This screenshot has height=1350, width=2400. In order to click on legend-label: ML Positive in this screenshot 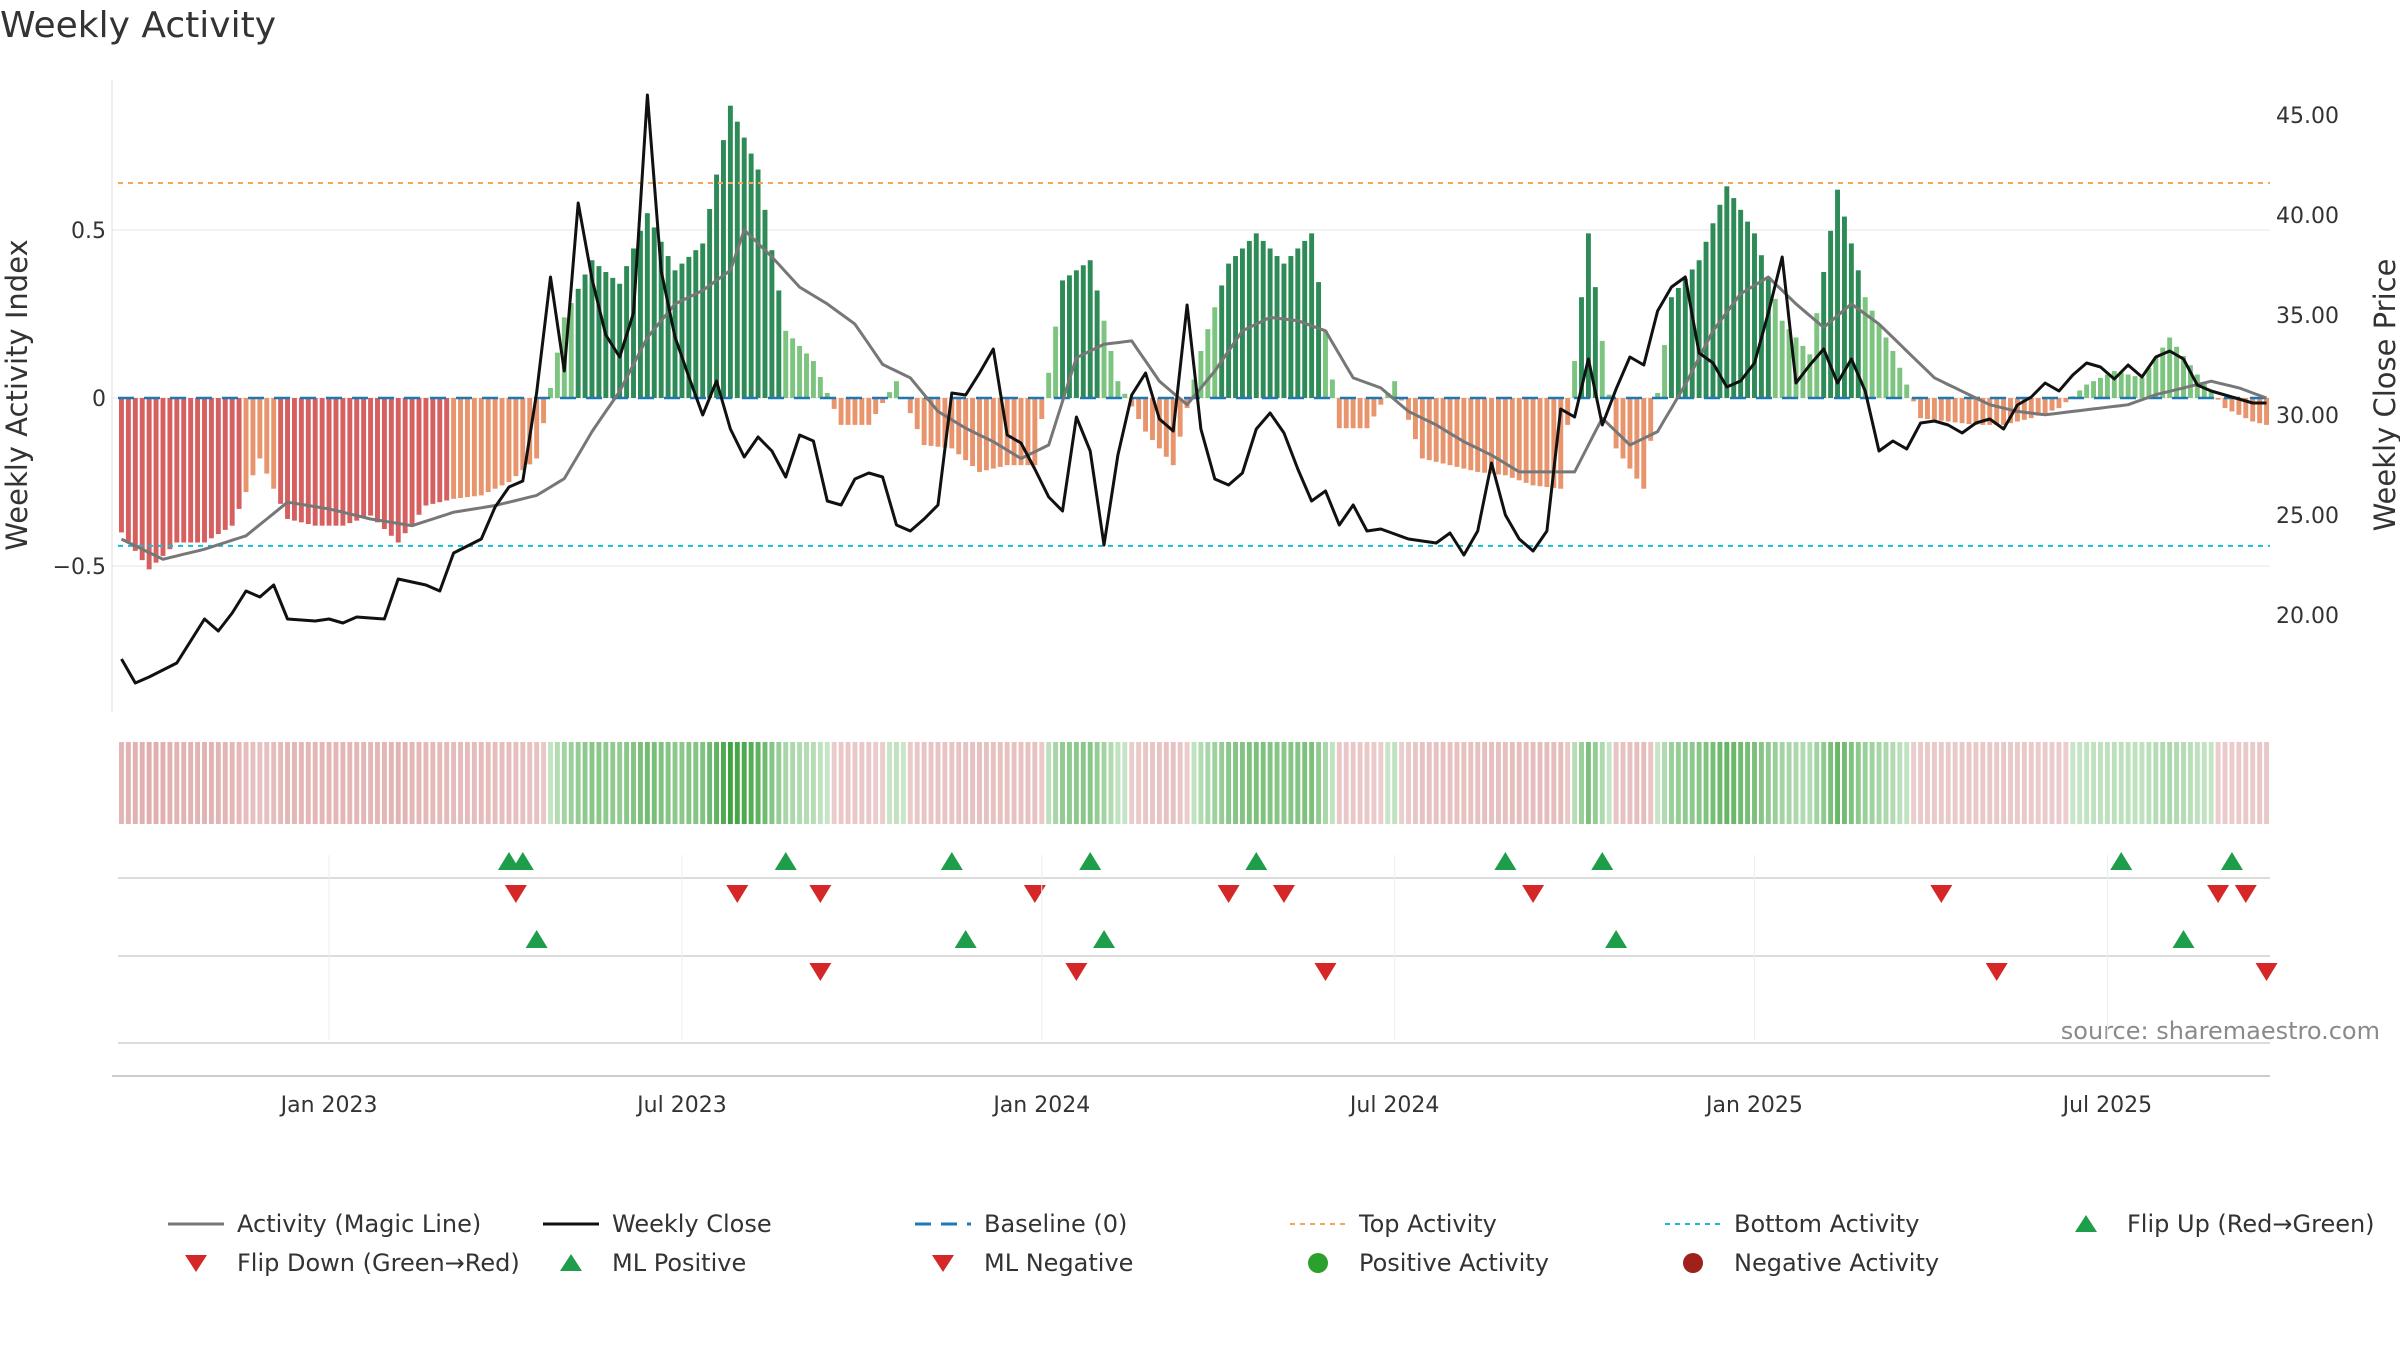, I will do `click(679, 1263)`.